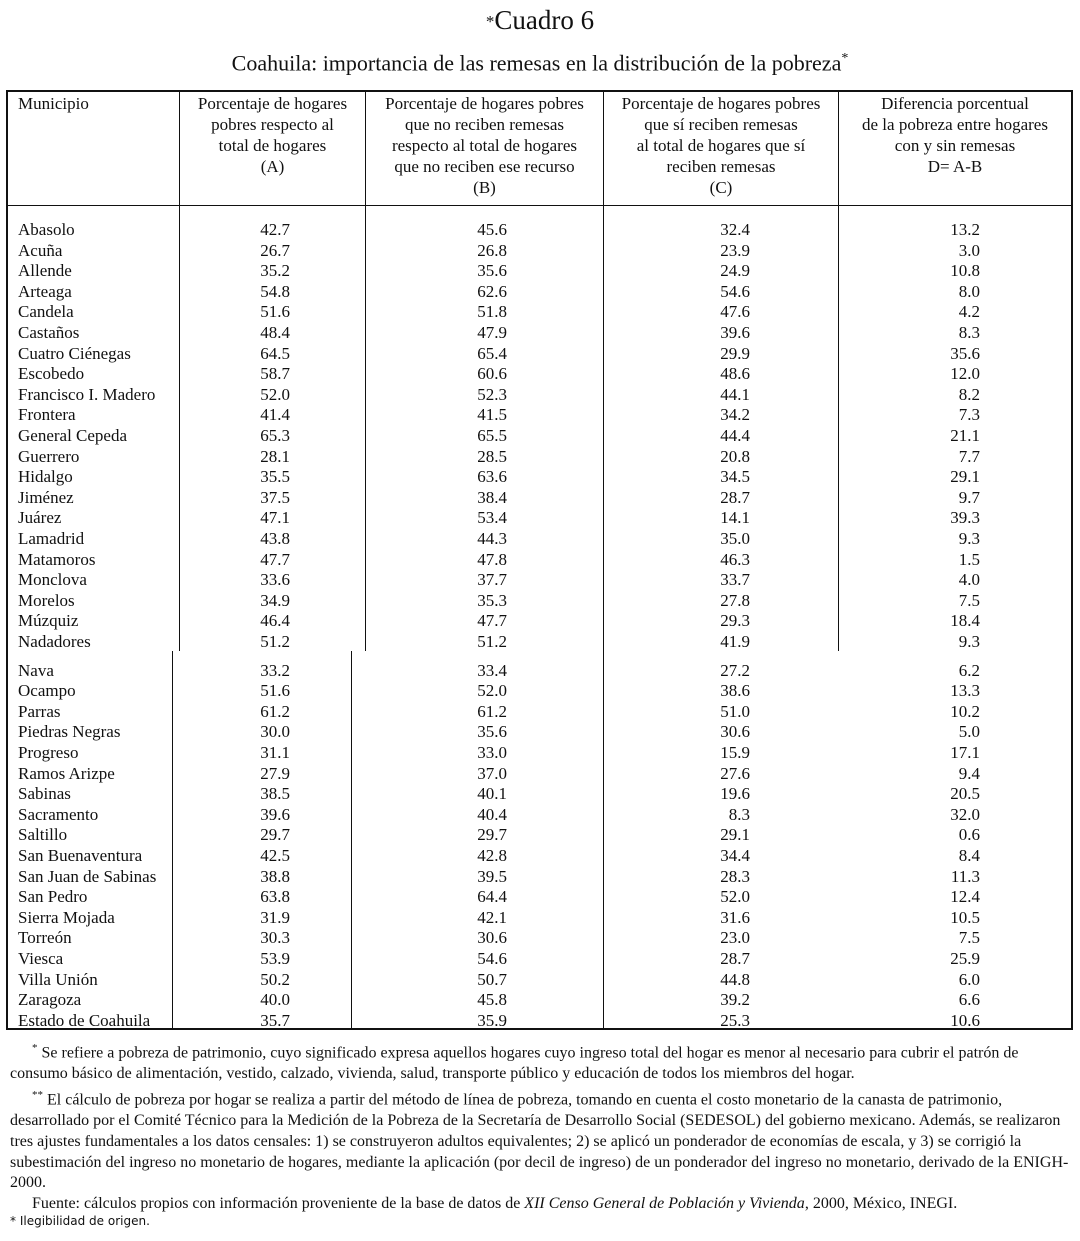 Image resolution: width=1080 pixels, height=1241 pixels. What do you see at coordinates (539, 312) in the screenshot?
I see `table-row: Candela 51.6 51.8 47.6 4.2` at bounding box center [539, 312].